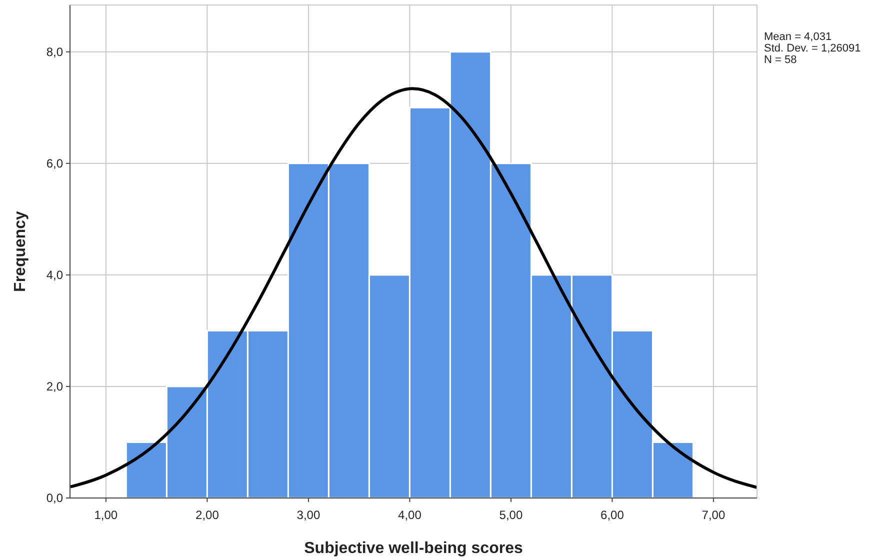 This screenshot has width=878, height=560. Describe the element at coordinates (413, 548) in the screenshot. I see `x-axis-title: Subjective well-being scores` at that location.